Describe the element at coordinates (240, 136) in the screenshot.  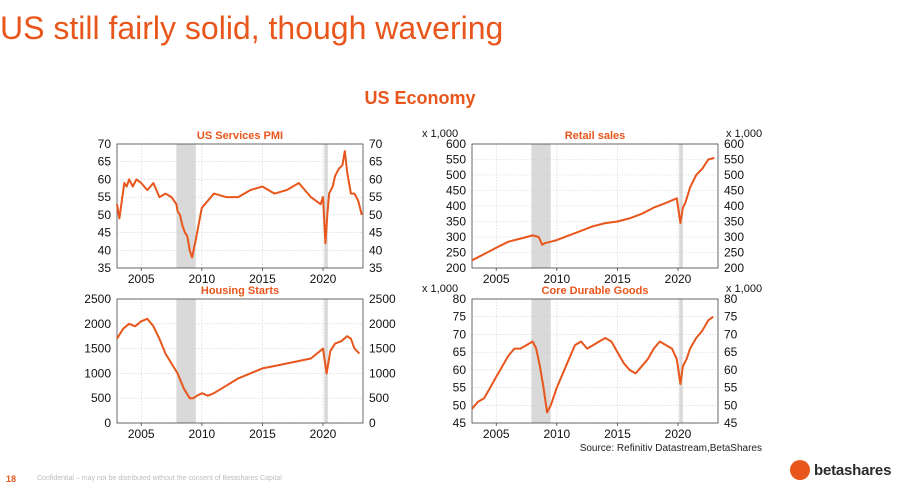
I see `chart-title: US Services PMI` at that location.